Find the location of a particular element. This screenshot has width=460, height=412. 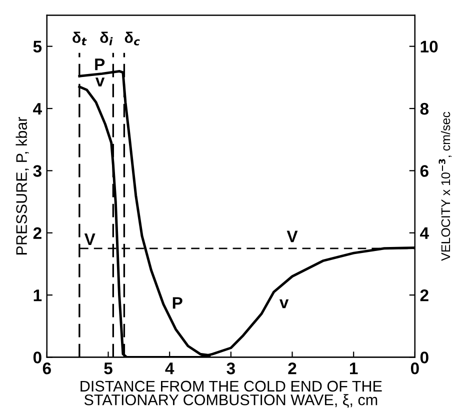

x-tick-label: 4 is located at coordinates (169, 368).